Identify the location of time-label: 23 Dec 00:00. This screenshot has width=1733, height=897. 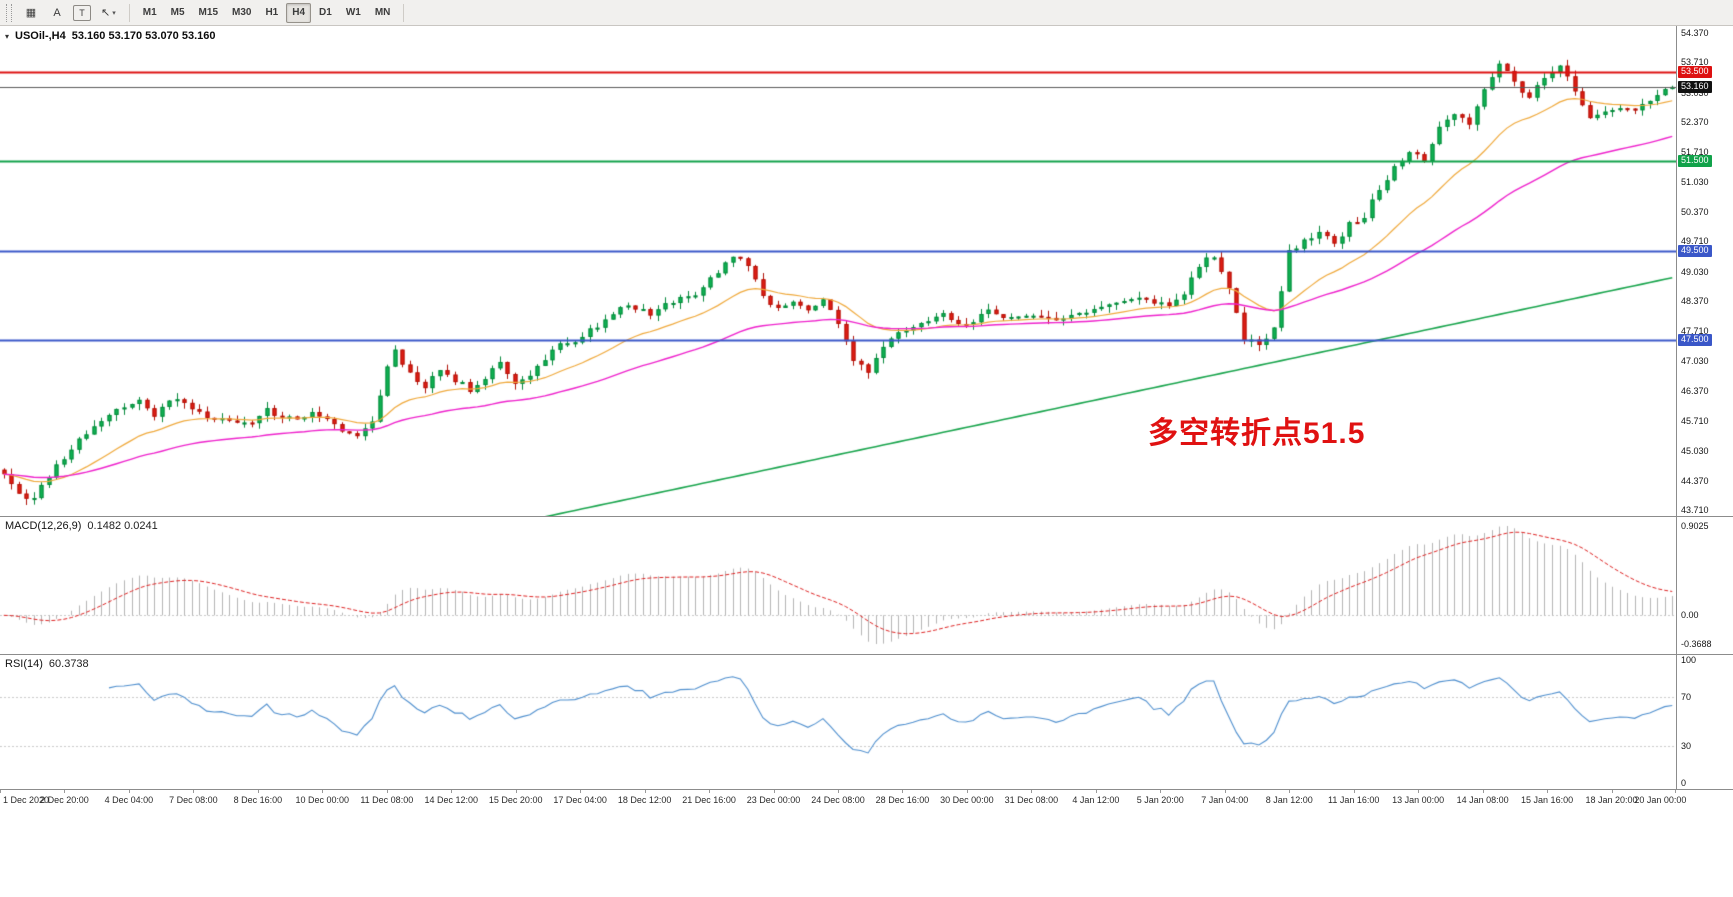
(773, 800).